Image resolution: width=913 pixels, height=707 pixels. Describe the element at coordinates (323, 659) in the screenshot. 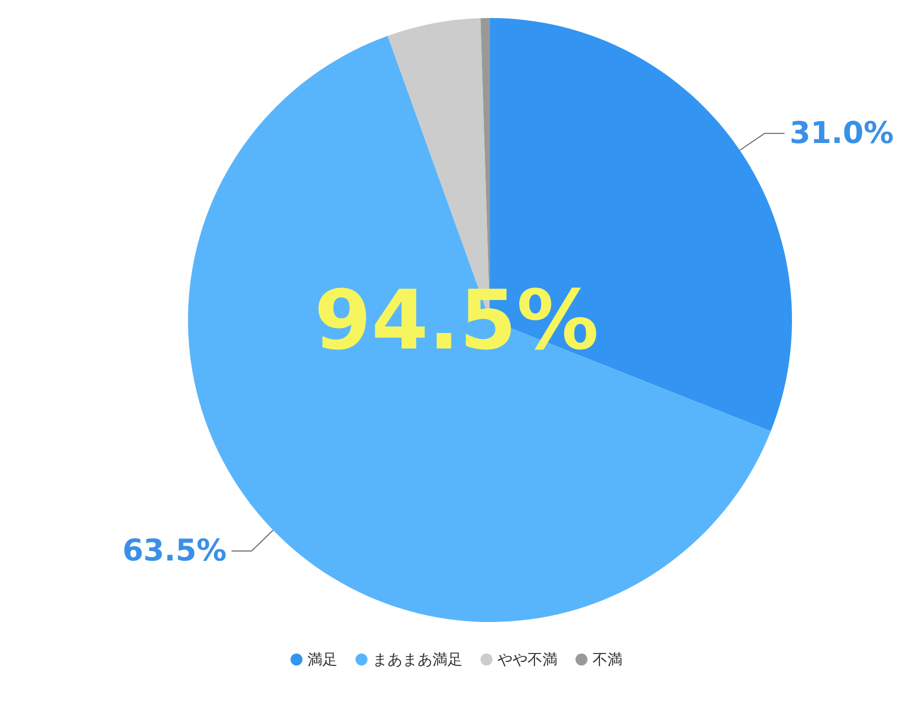

I see `legend-label: 満足` at that location.